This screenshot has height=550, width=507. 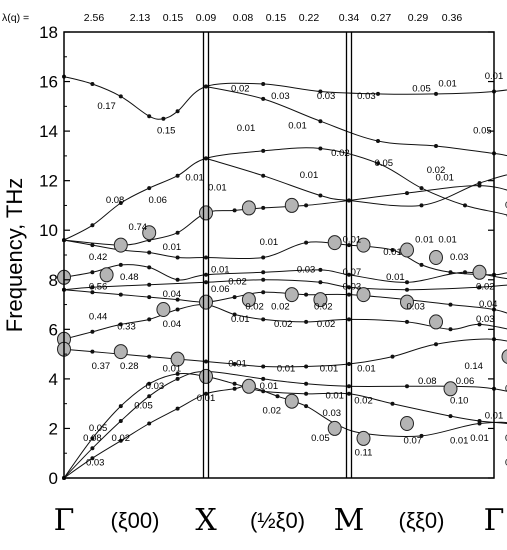 I want to click on lambda-value: 0.29, so click(x=418, y=18).